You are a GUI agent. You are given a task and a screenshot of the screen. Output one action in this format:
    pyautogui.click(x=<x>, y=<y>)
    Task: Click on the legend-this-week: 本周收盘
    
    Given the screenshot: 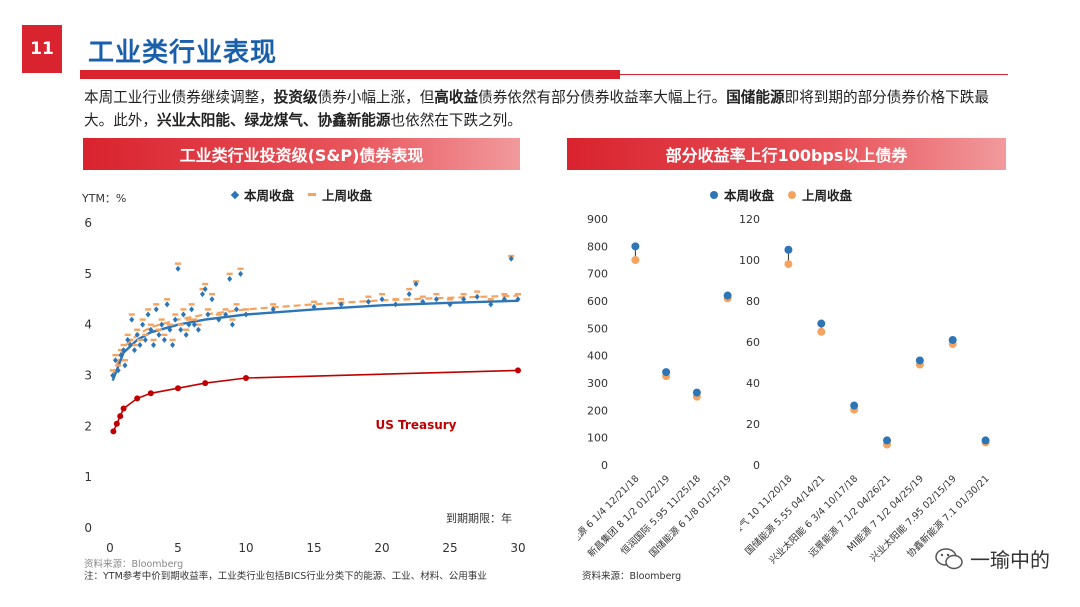 What is the action you would take?
    pyautogui.click(x=262, y=194)
    